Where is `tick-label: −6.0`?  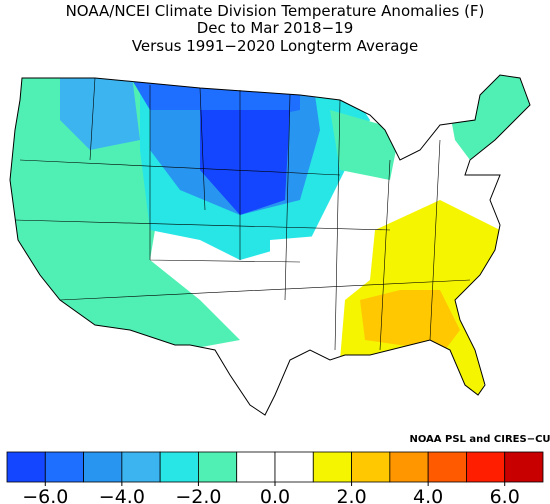
tick-label: −6.0 is located at coordinates (45, 495).